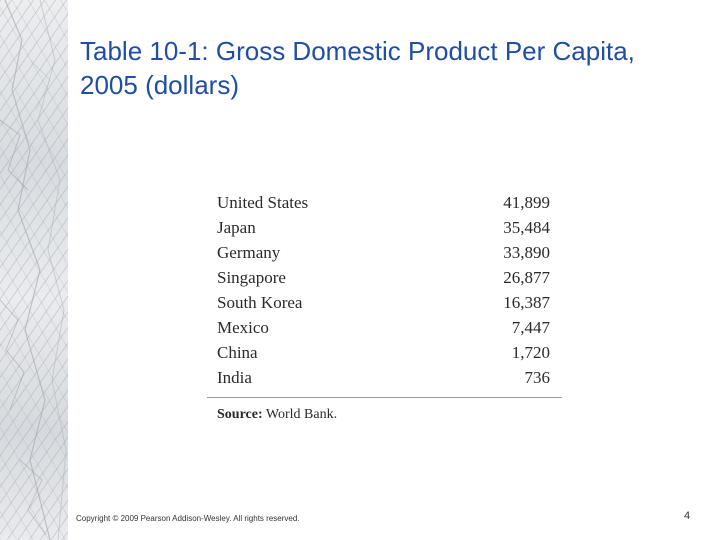 The height and width of the screenshot is (540, 720). Describe the element at coordinates (384, 302) in the screenshot. I see `table-row: South Korea 16,387` at that location.